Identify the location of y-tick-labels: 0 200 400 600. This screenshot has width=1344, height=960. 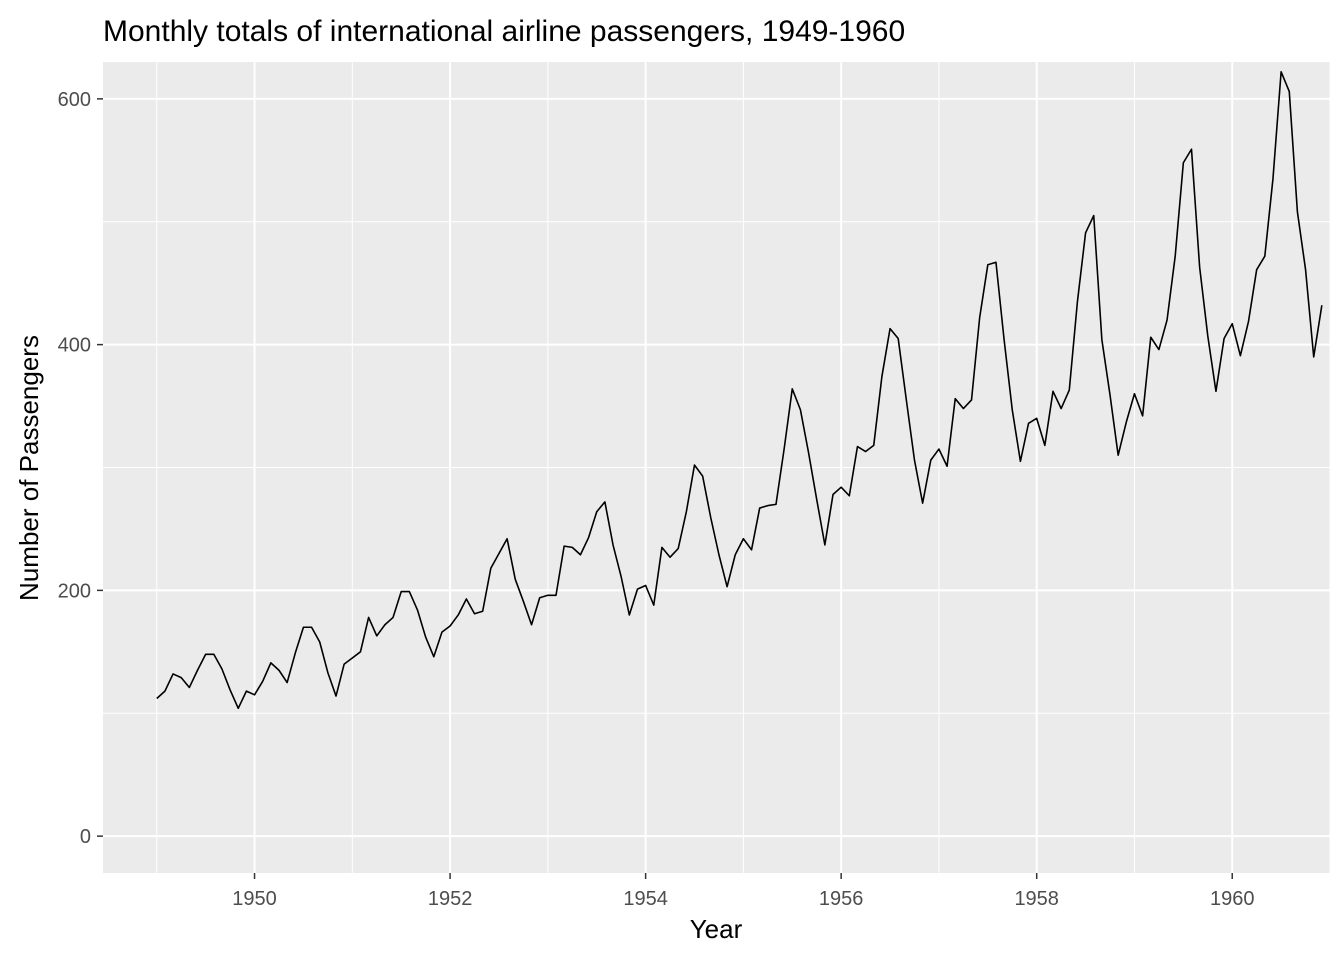
(74, 468).